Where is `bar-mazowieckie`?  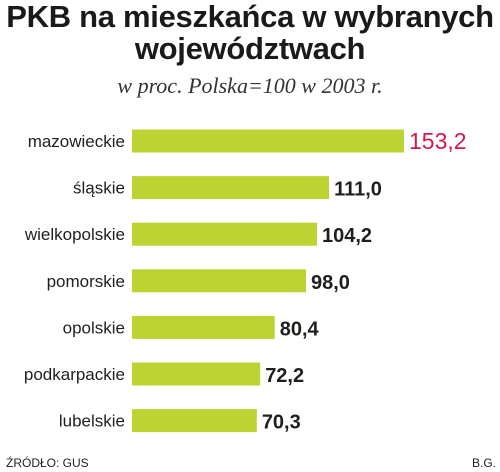 bar-mazowieckie is located at coordinates (268, 141).